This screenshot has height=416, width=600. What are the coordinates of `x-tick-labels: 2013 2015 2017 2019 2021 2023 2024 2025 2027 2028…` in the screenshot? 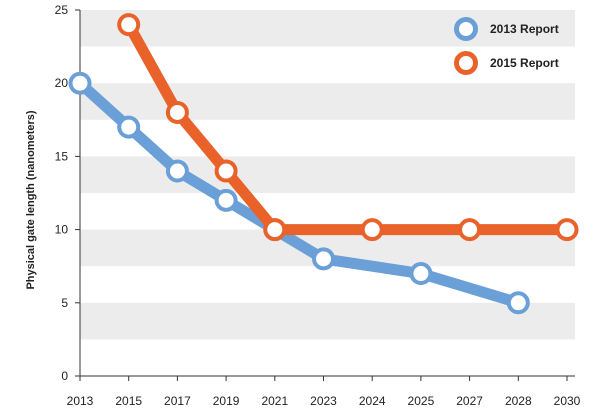 It's located at (324, 392).